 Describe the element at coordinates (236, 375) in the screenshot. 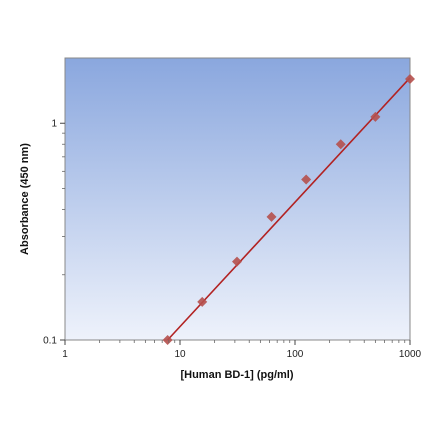

I see `x-axis-title: [Human BD-1] (pg/ml)` at that location.